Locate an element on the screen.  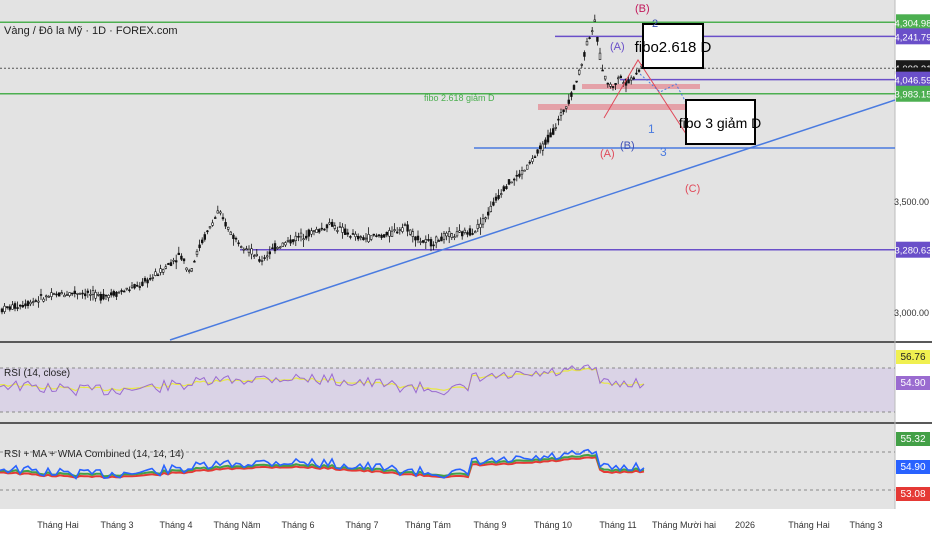
fibo-line-label: fibo 2.618 giảm D is located at coordinates (459, 98).